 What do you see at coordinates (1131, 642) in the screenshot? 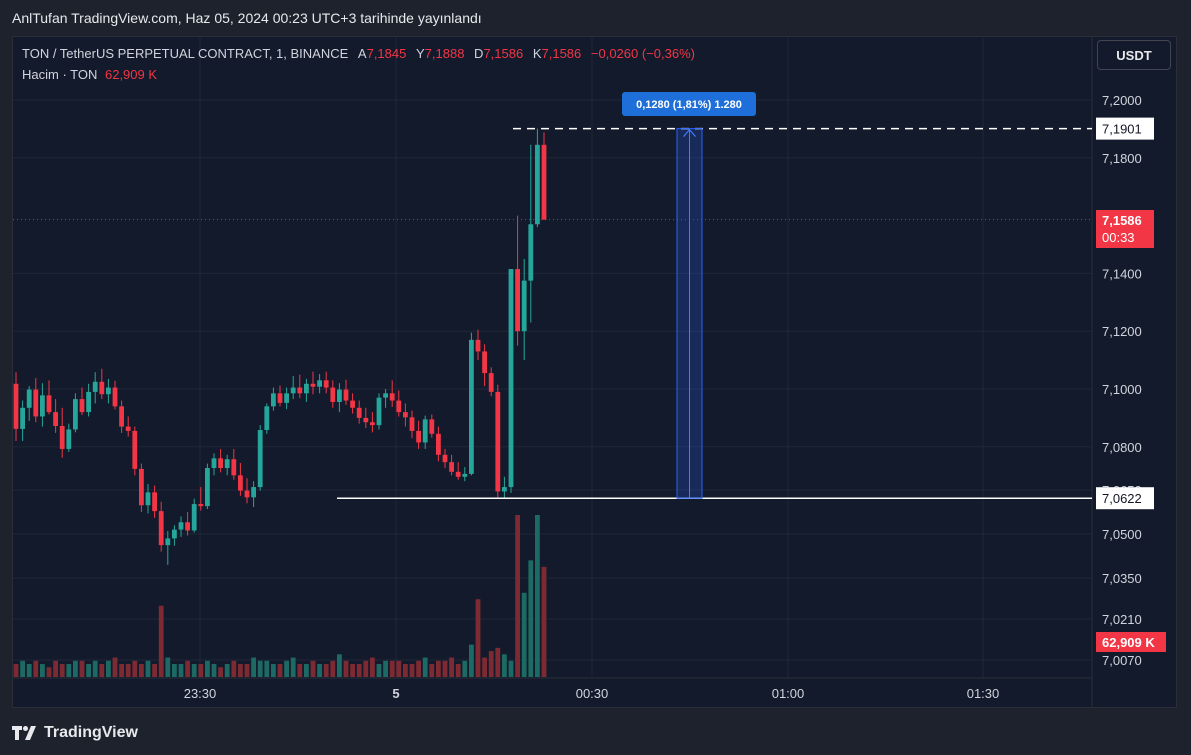
I see `volume-value-label-box` at bounding box center [1131, 642].